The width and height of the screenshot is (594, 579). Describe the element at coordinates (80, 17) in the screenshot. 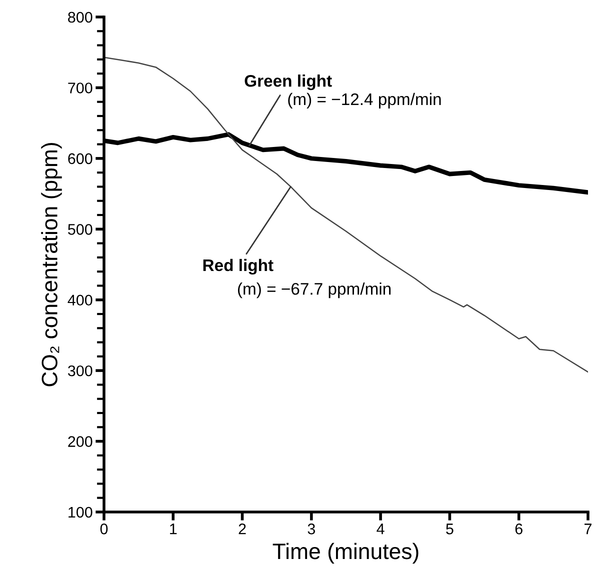

I see `y-tick-label: 800` at that location.